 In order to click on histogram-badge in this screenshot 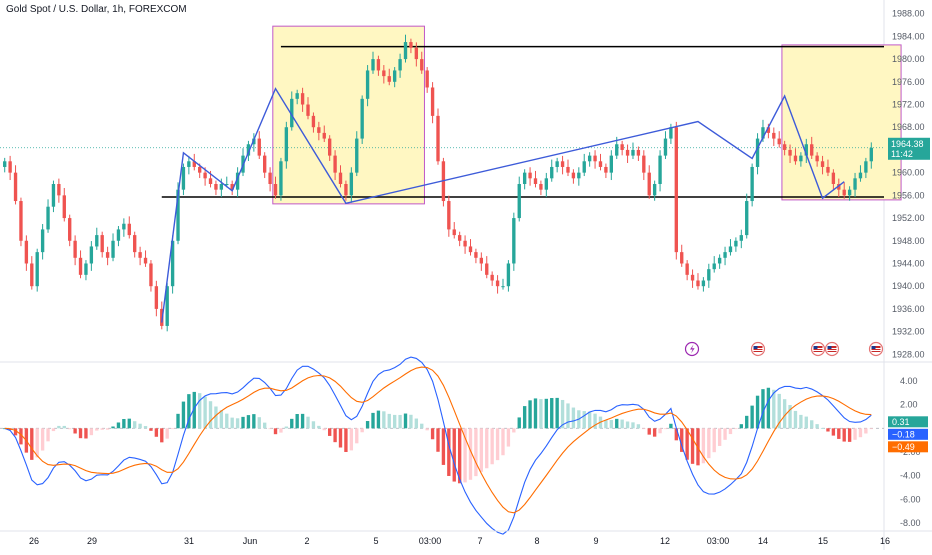, I will do `click(908, 422)`.